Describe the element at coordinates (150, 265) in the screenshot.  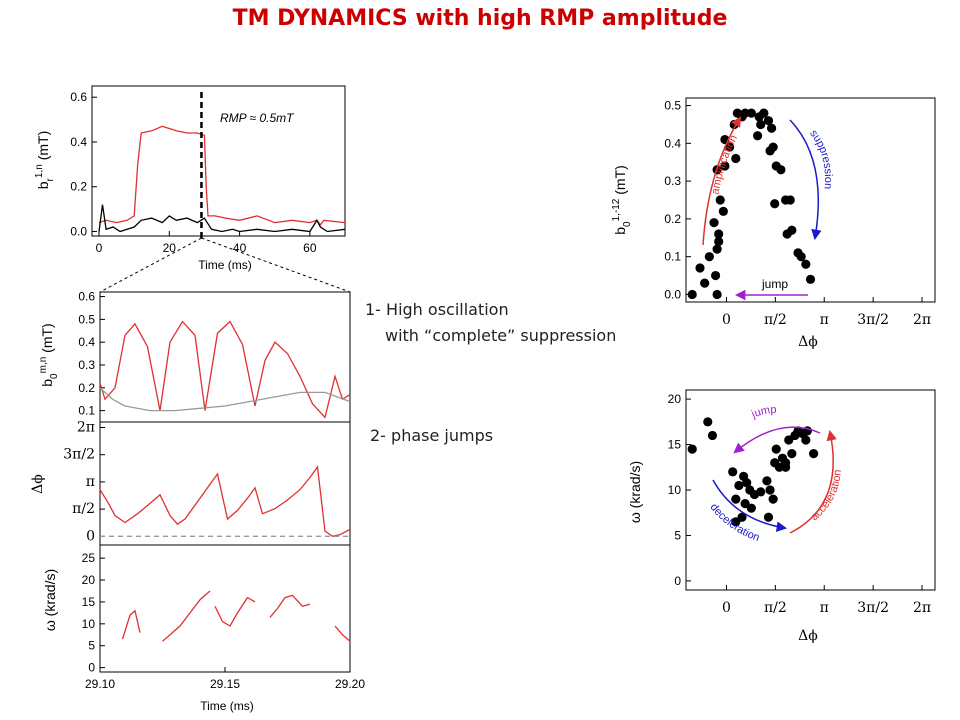
I see `zoom-line-left` at that location.